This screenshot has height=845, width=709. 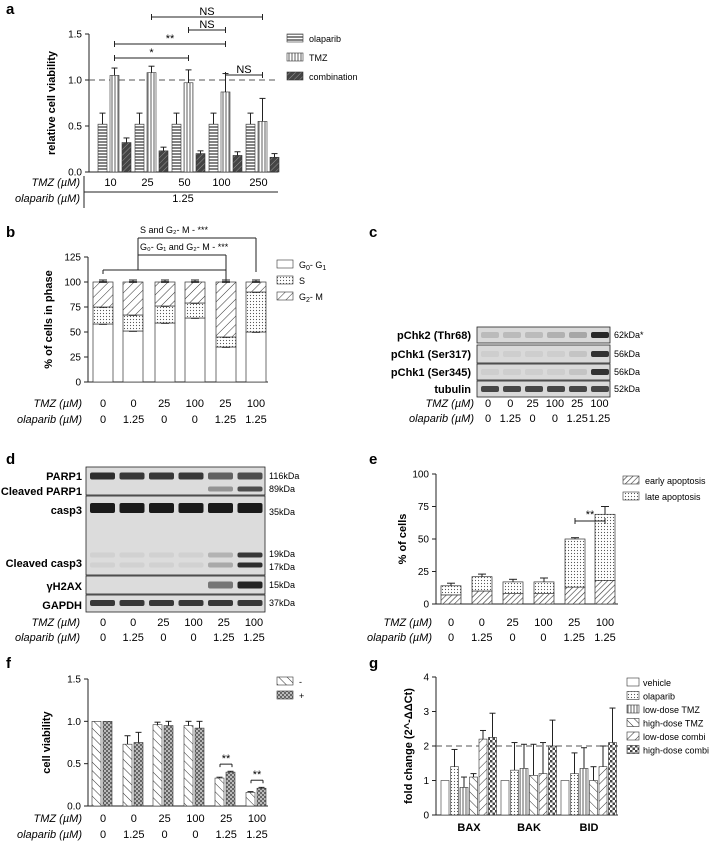 I want to click on kda-marker: 35kDa, so click(x=282, y=512).